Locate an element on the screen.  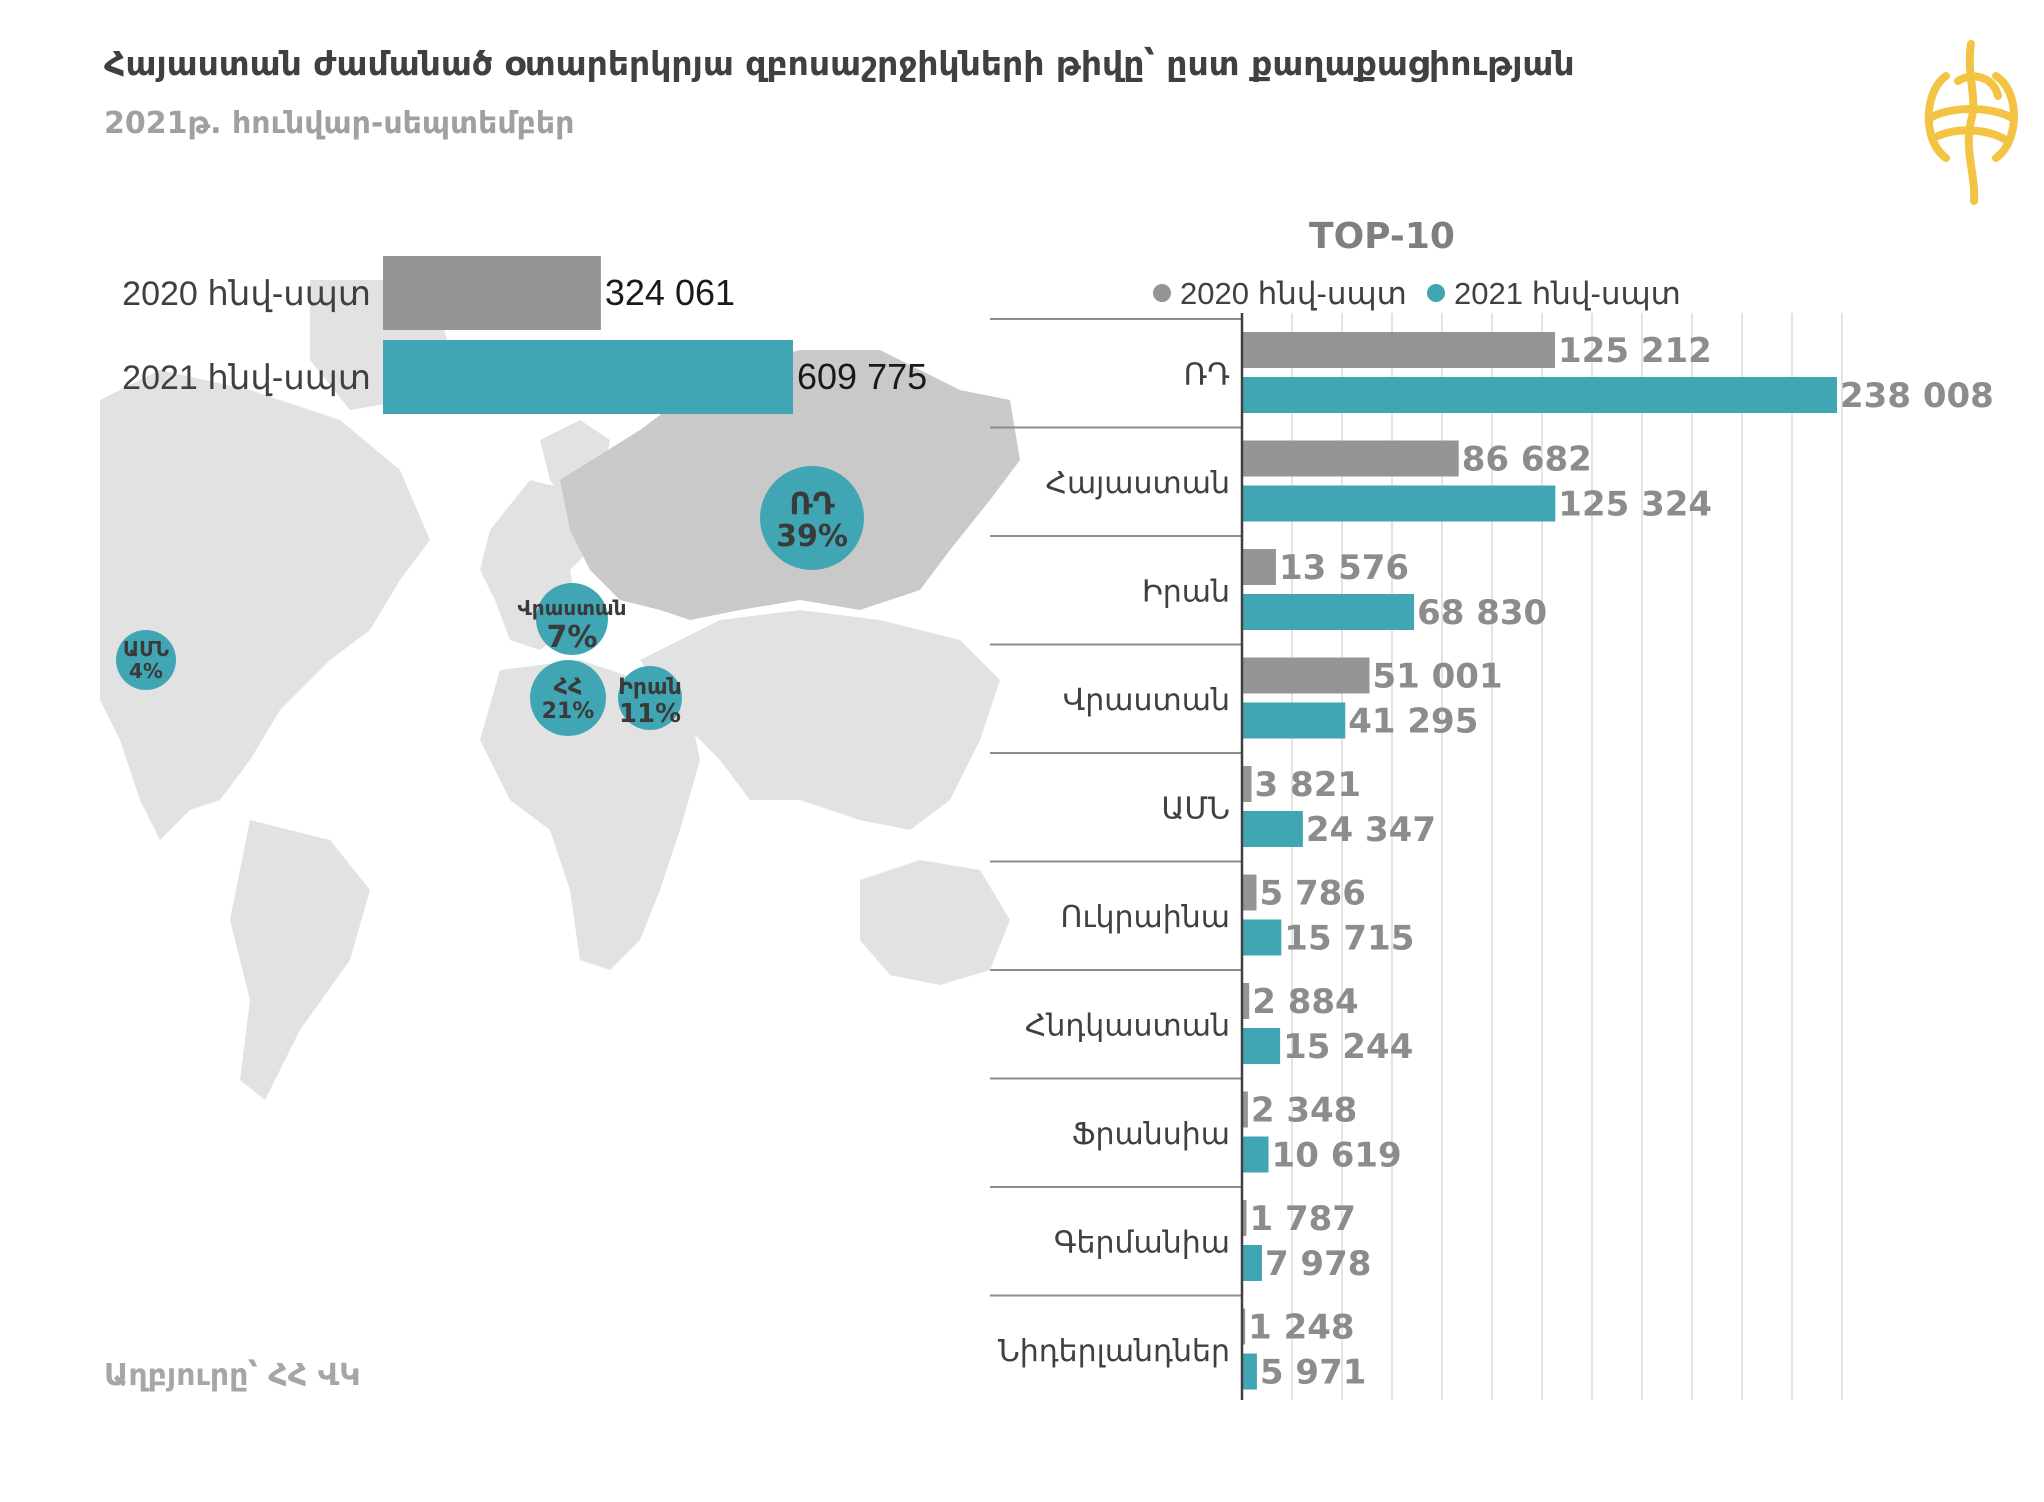
source-note: Աղբյուրը՝ ՀՀ ՎԿ is located at coordinates (232, 1375).